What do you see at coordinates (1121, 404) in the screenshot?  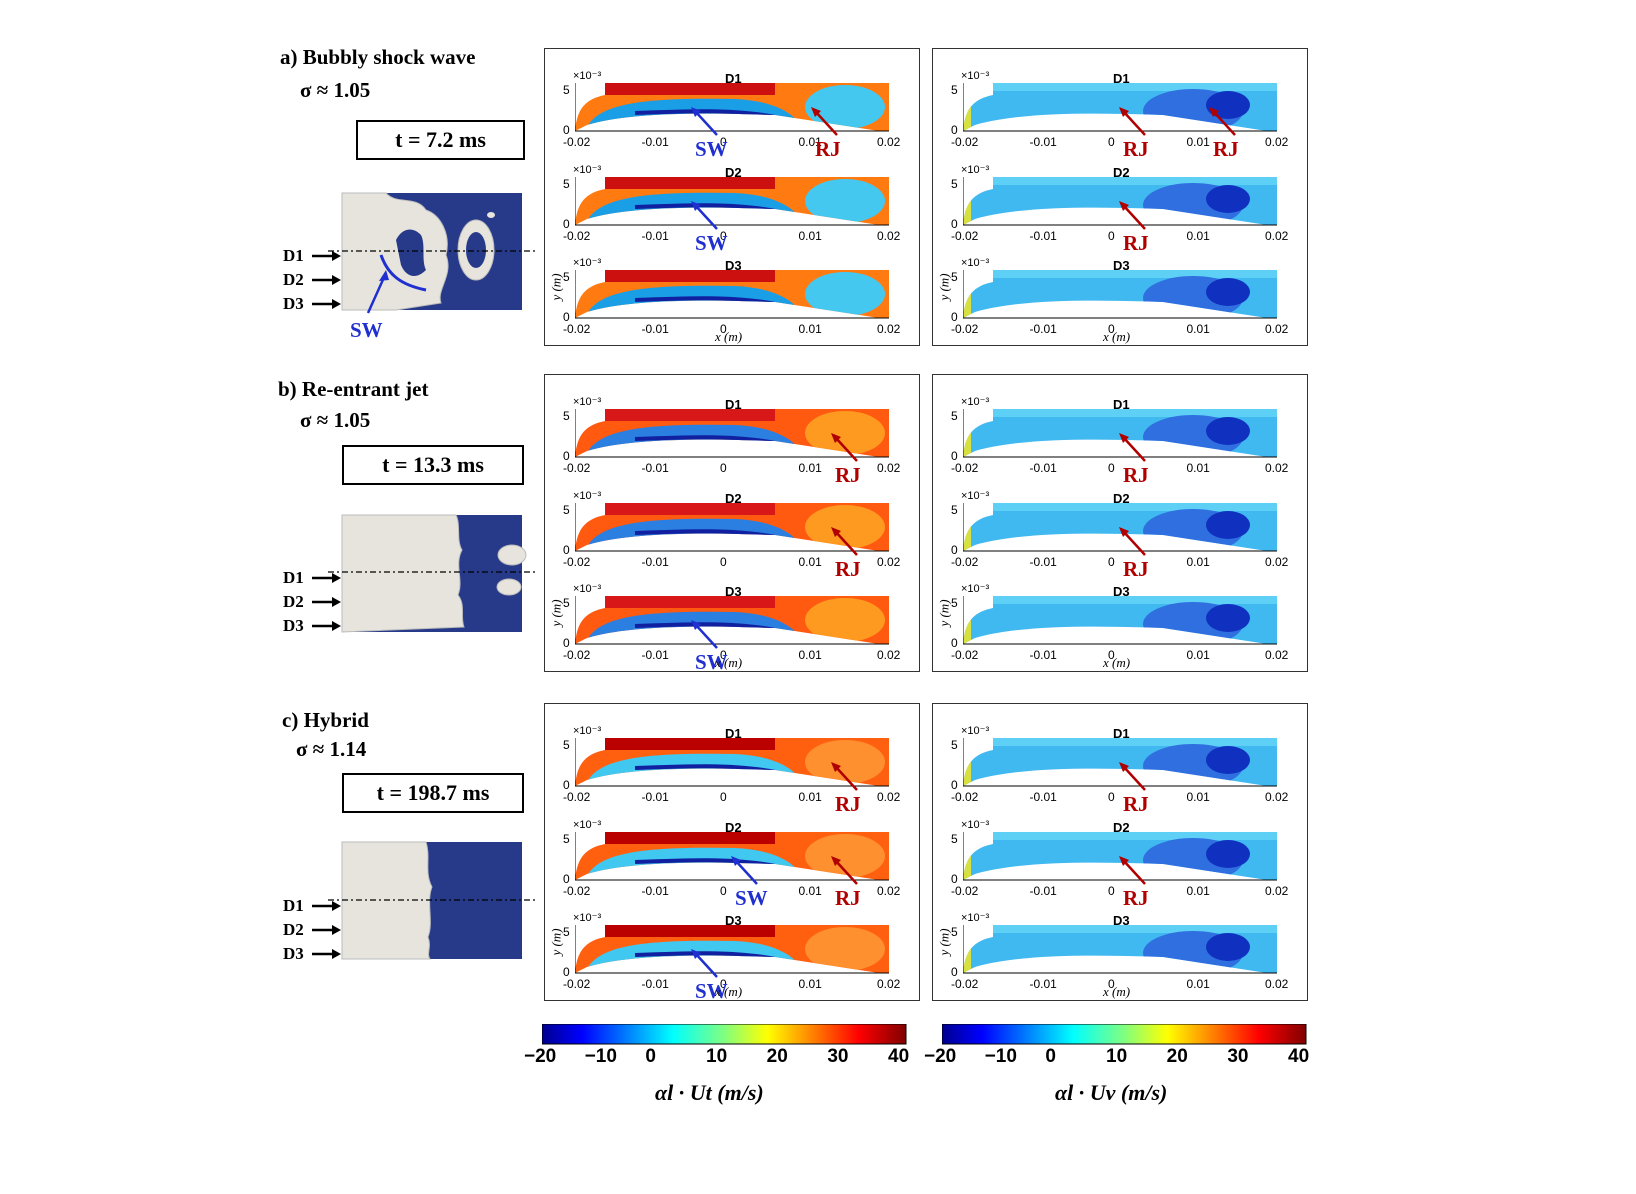 I see `row-b-uv-d1-label: D1` at bounding box center [1121, 404].